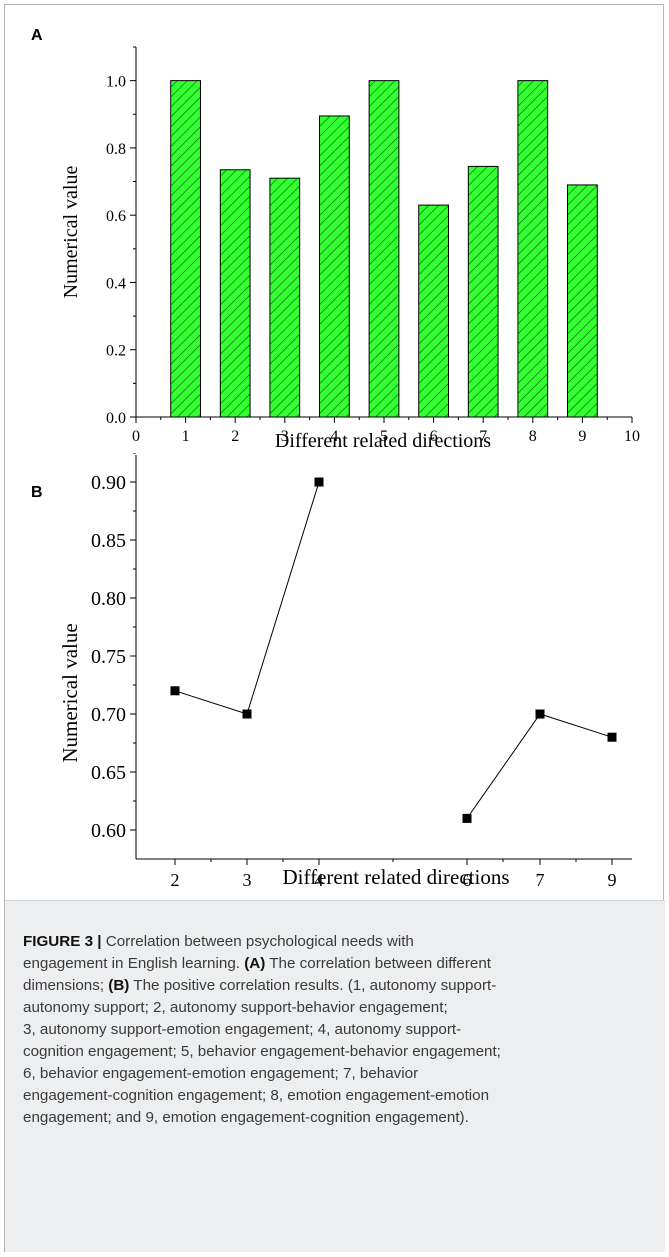 The image size is (669, 1257). What do you see at coordinates (71, 232) in the screenshot?
I see `panel-a-y-axis-label: Numerical value` at bounding box center [71, 232].